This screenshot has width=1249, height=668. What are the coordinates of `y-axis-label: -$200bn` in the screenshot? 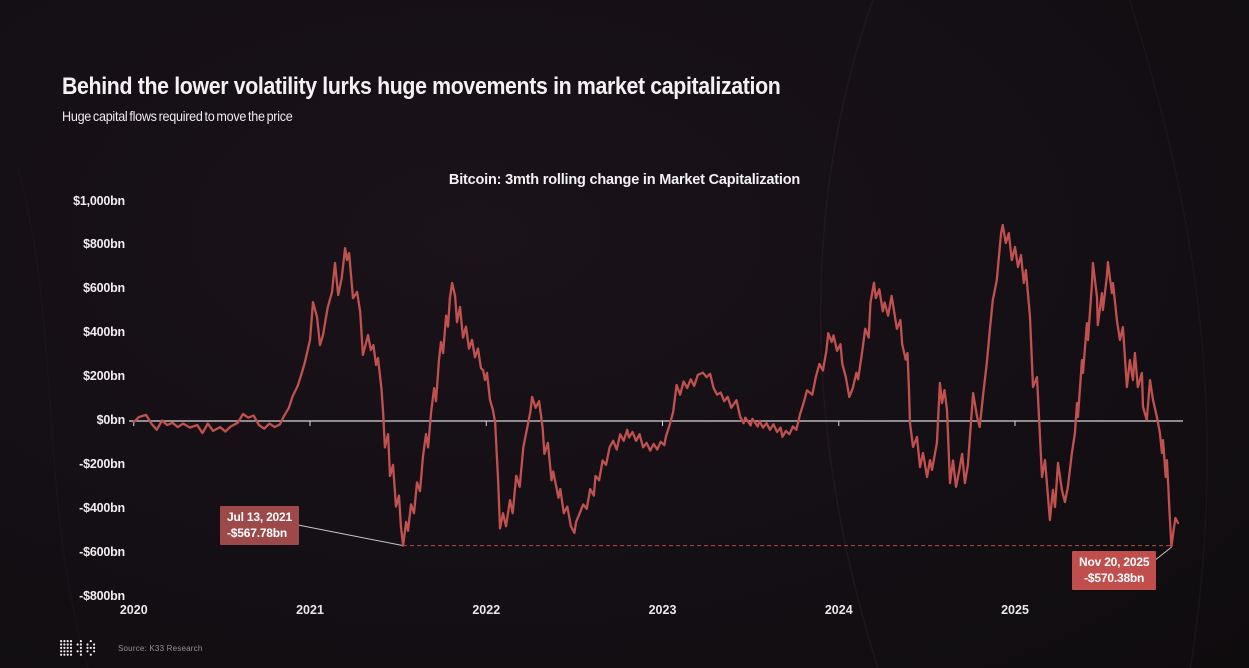 It's located at (102, 463).